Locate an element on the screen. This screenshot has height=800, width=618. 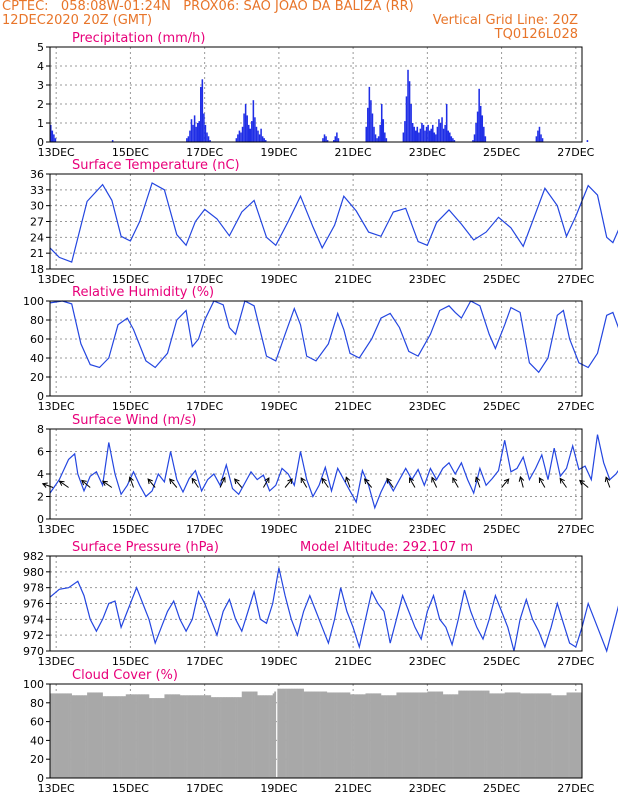
header-code: TQ0126L028 is located at coordinates (536, 34).